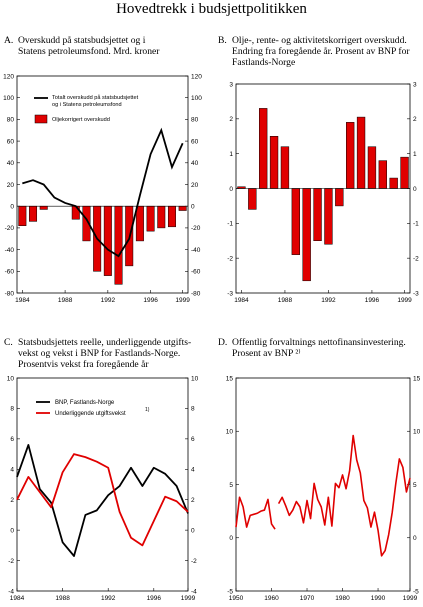 The image size is (423, 607). I want to click on panel-a-ytick-label-left: -40, so click(10, 250).